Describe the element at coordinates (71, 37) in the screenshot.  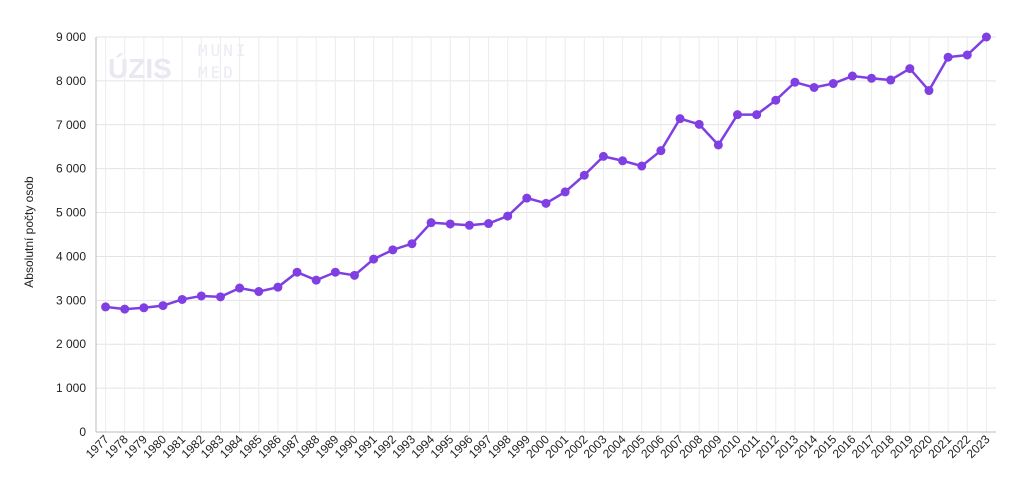
I see `y-tick-label: 9 000` at that location.